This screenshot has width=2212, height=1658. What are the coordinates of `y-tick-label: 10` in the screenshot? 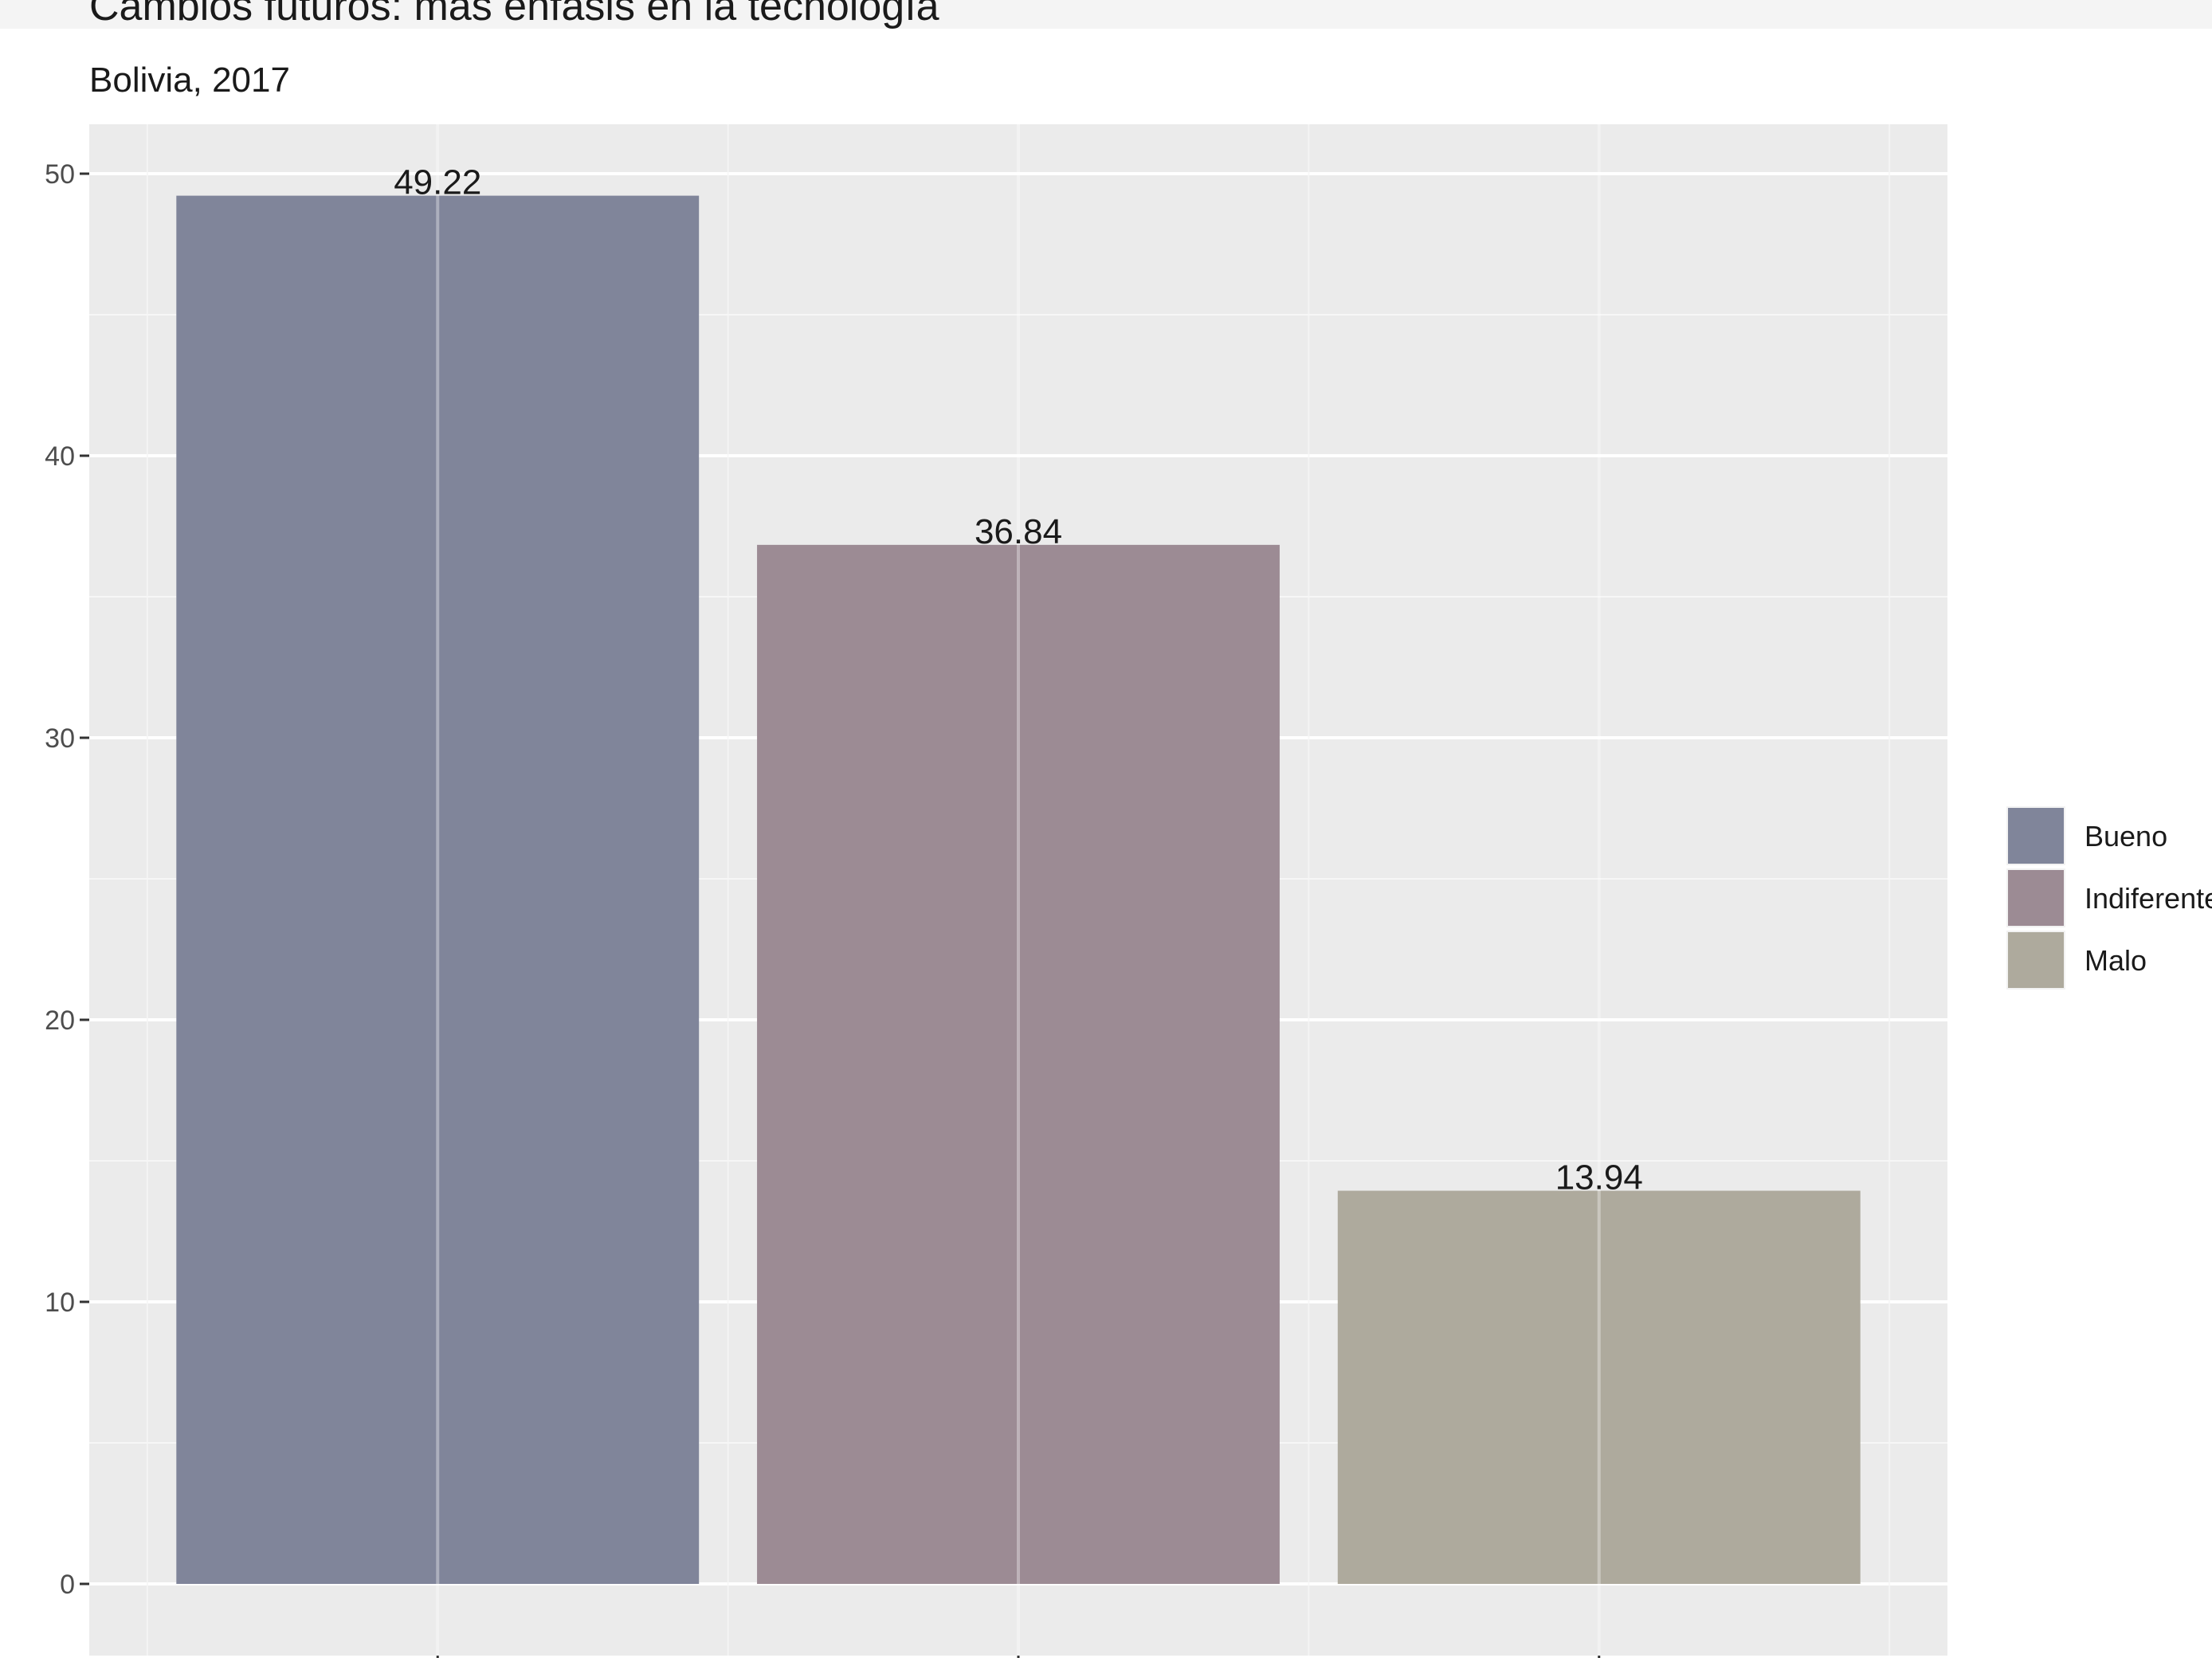 It's located at (60, 1303).